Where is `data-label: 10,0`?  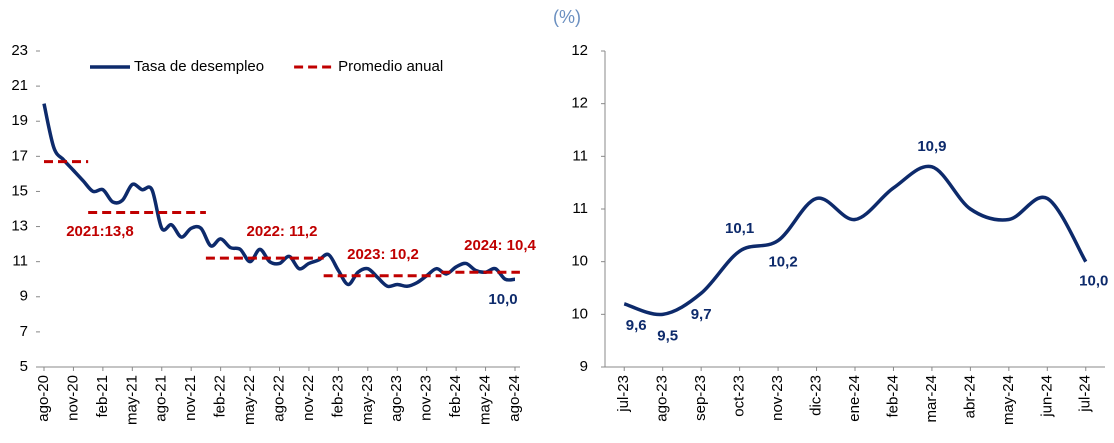
data-label: 10,0 is located at coordinates (1093, 281).